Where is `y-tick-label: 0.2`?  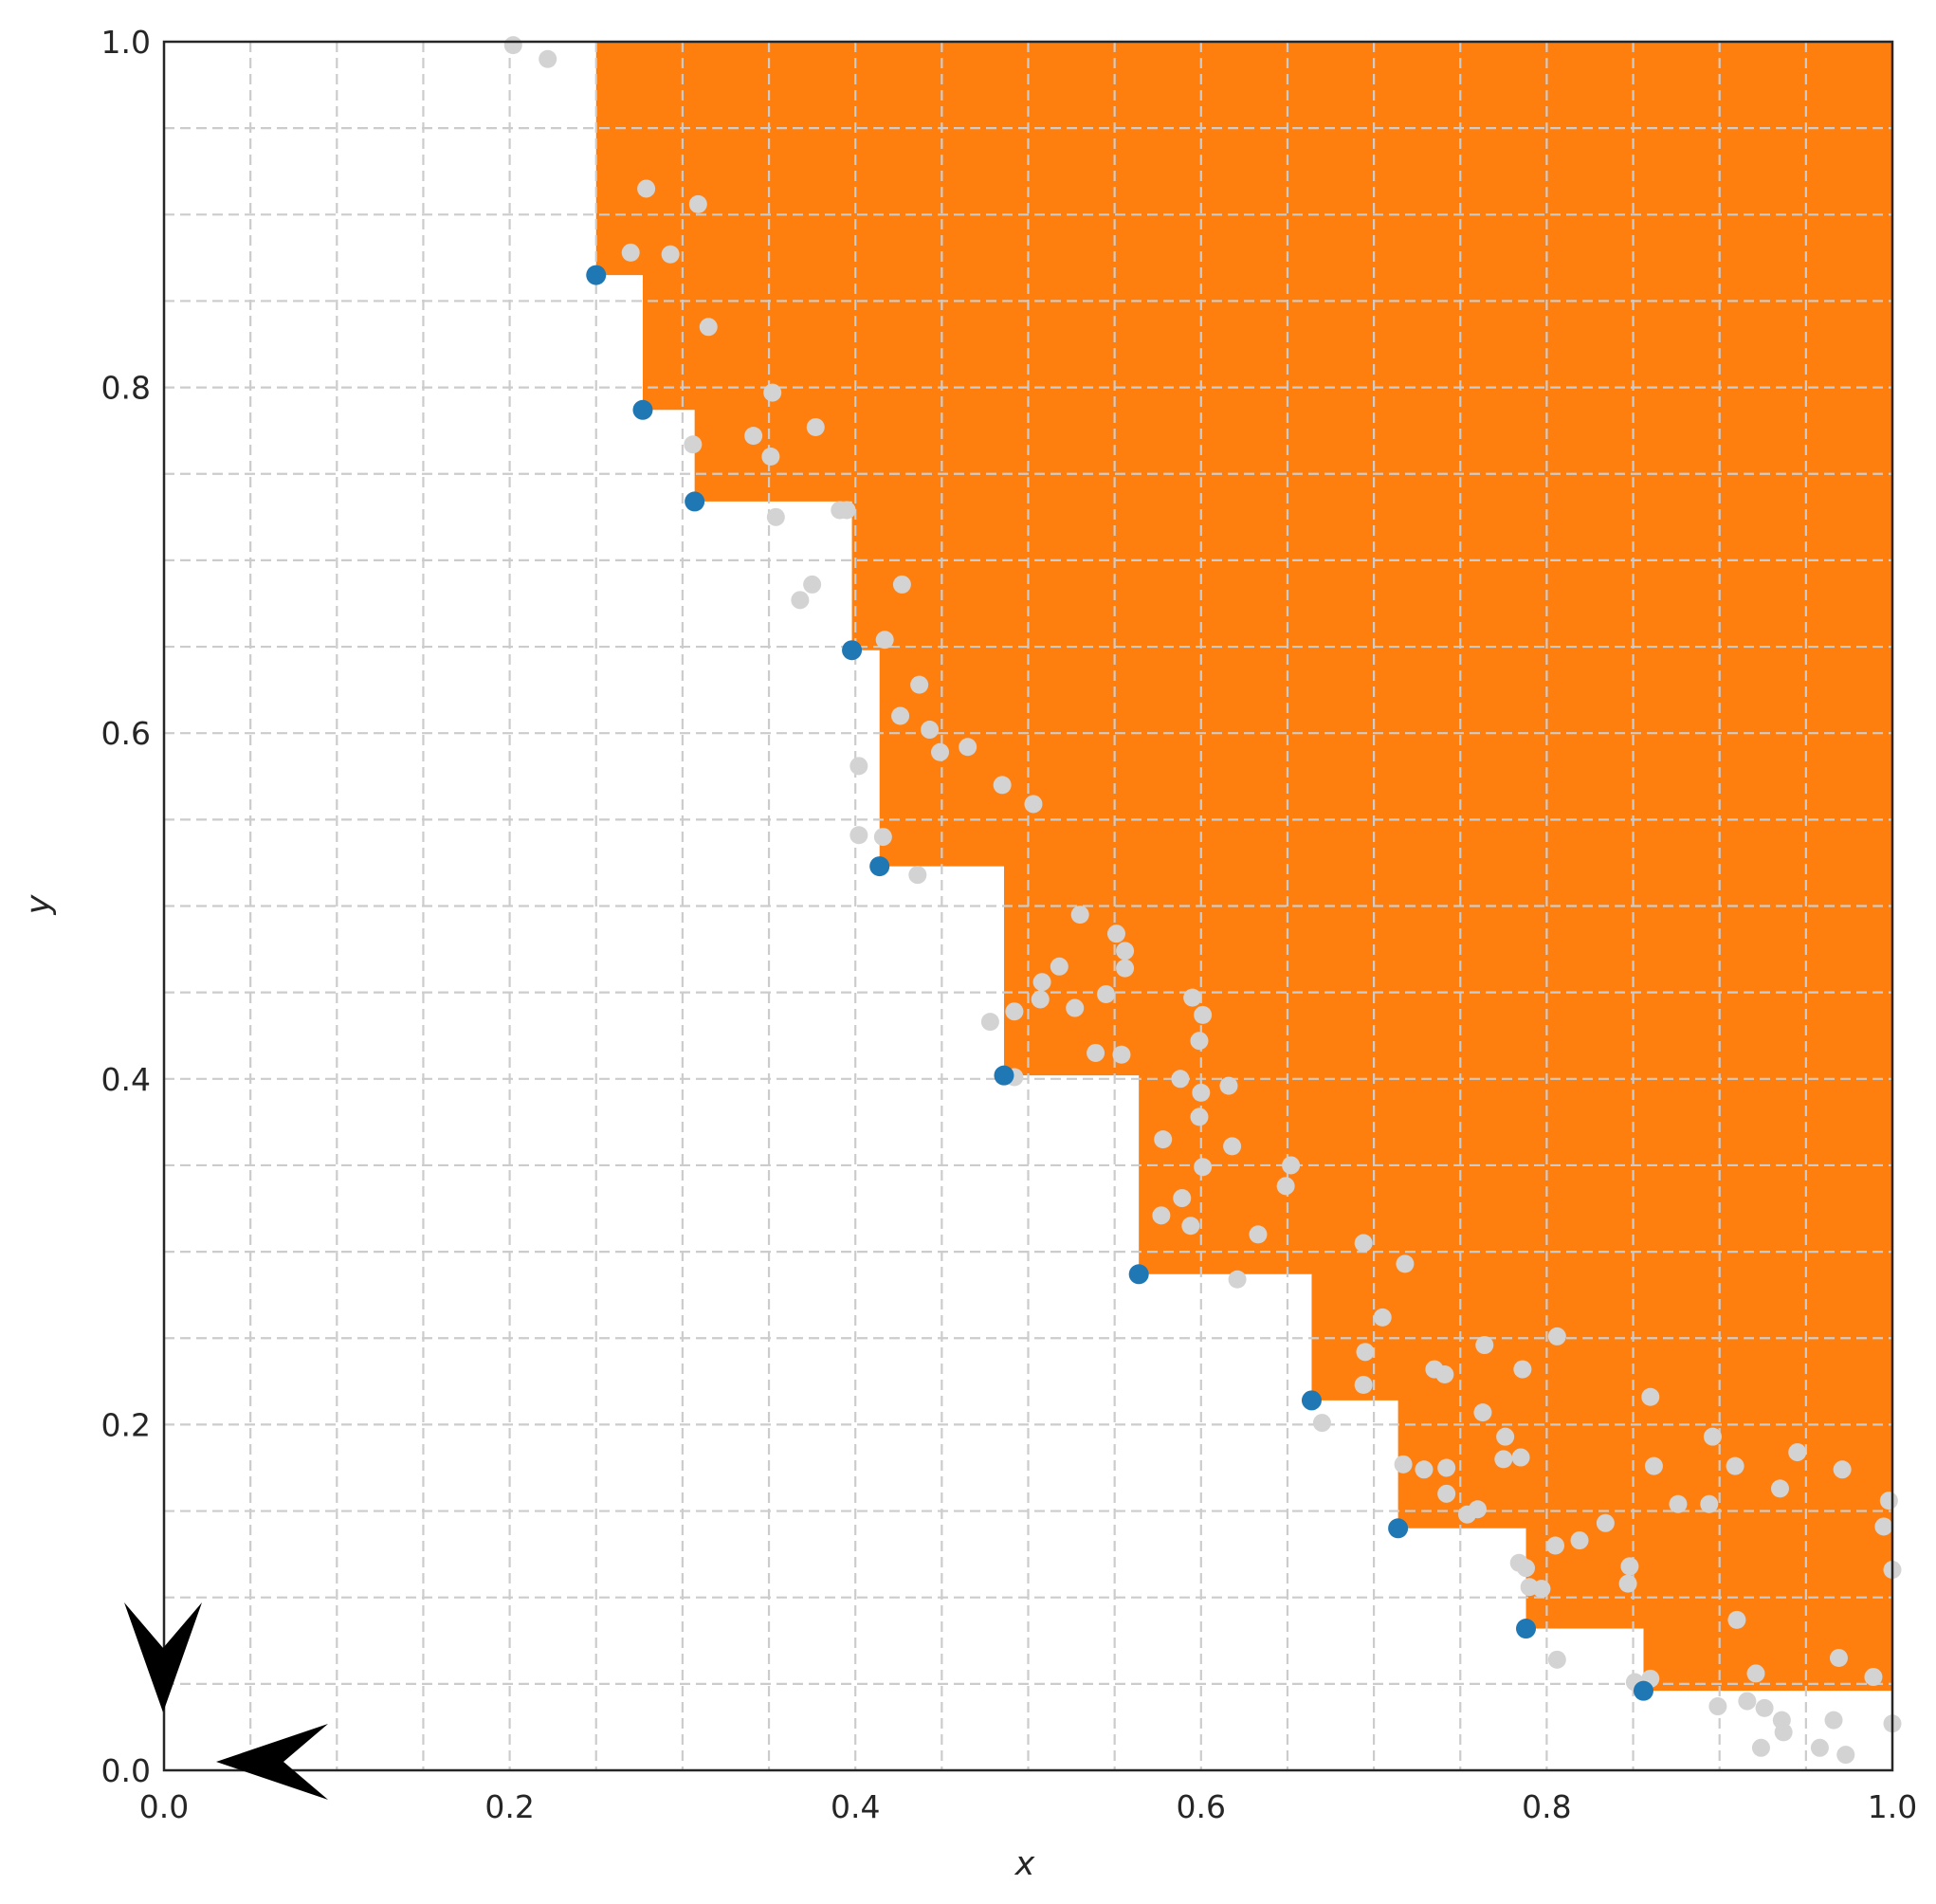
y-tick-label: 0.2 is located at coordinates (126, 1424).